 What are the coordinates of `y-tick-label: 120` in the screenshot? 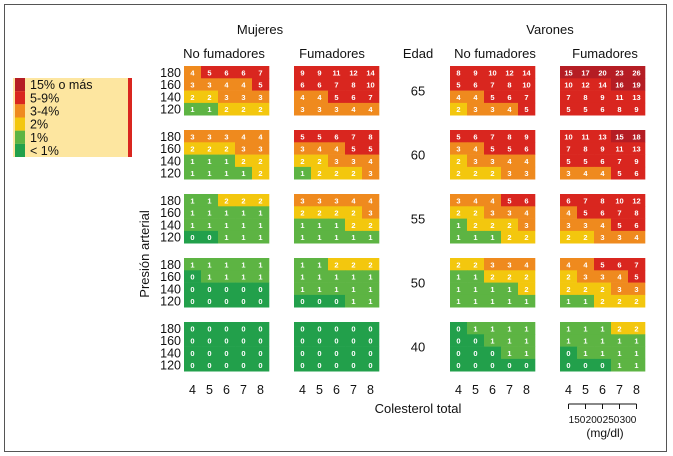 It's located at (170, 110).